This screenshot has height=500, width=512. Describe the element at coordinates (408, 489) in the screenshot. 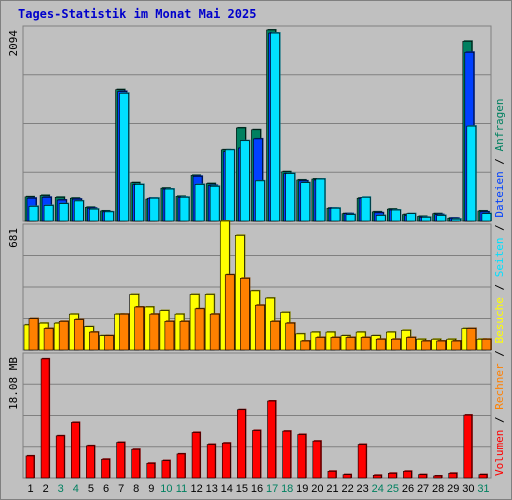

I see `day-label-26: 26` at that location.